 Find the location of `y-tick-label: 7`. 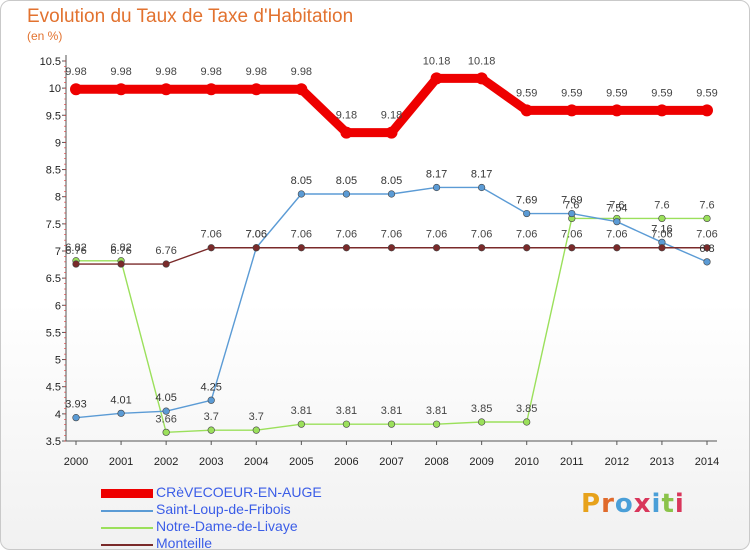

y-tick-label: 7 is located at coordinates (58, 252).